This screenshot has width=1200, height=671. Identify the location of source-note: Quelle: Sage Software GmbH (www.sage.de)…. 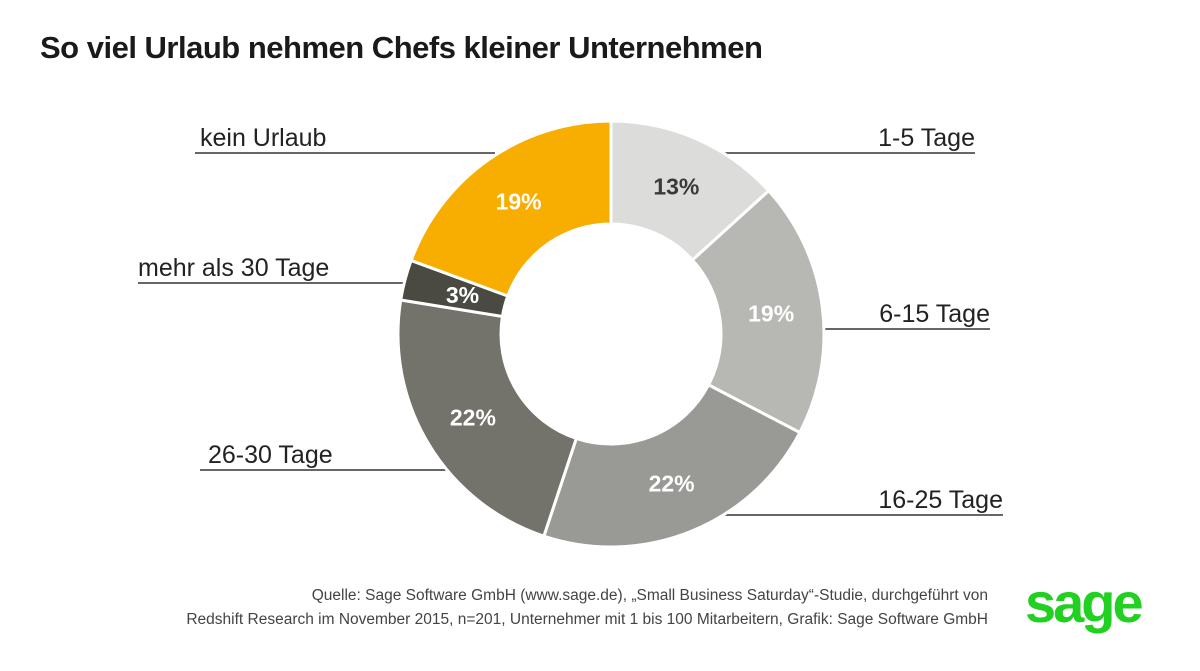
(587, 608).